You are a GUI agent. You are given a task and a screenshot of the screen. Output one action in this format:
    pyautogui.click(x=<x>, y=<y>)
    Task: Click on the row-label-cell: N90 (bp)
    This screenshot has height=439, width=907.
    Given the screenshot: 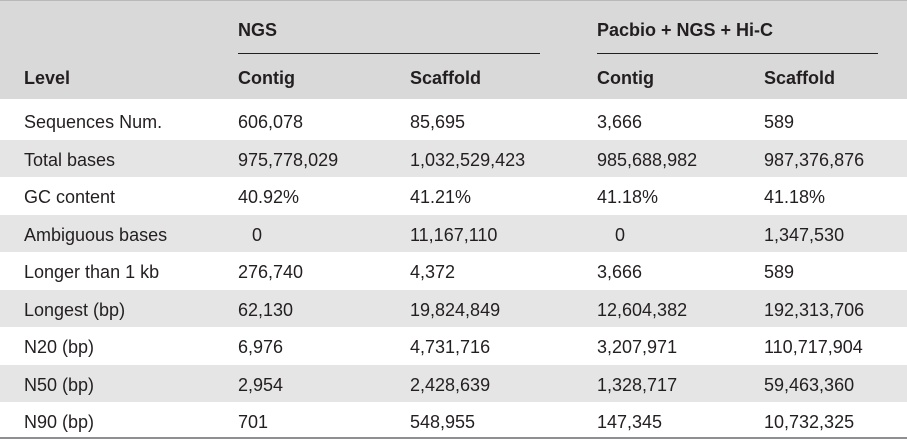 What is the action you would take?
    pyautogui.click(x=59, y=422)
    